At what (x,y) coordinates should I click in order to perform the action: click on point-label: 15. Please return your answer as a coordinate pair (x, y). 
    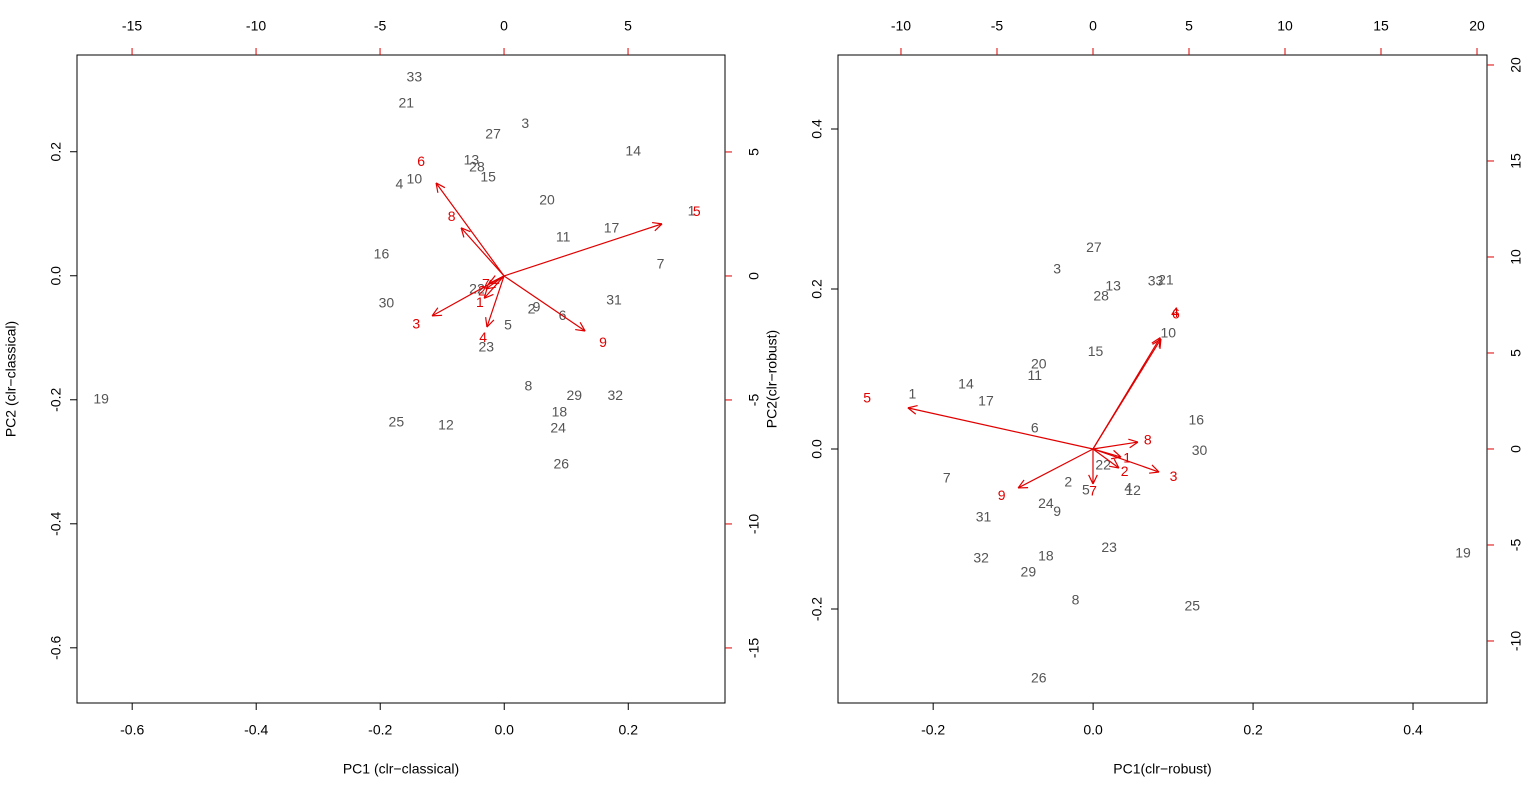
    Looking at the image, I should click on (1096, 351).